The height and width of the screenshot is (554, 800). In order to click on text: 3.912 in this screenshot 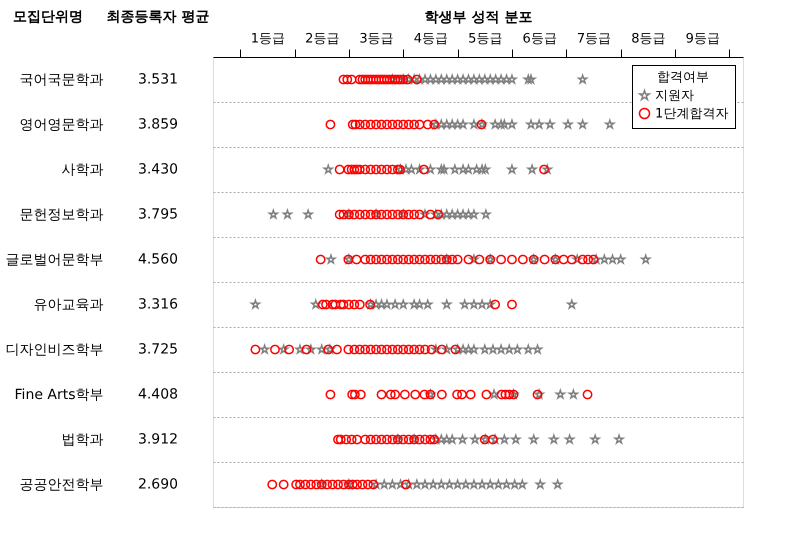, I will do `click(158, 440)`.